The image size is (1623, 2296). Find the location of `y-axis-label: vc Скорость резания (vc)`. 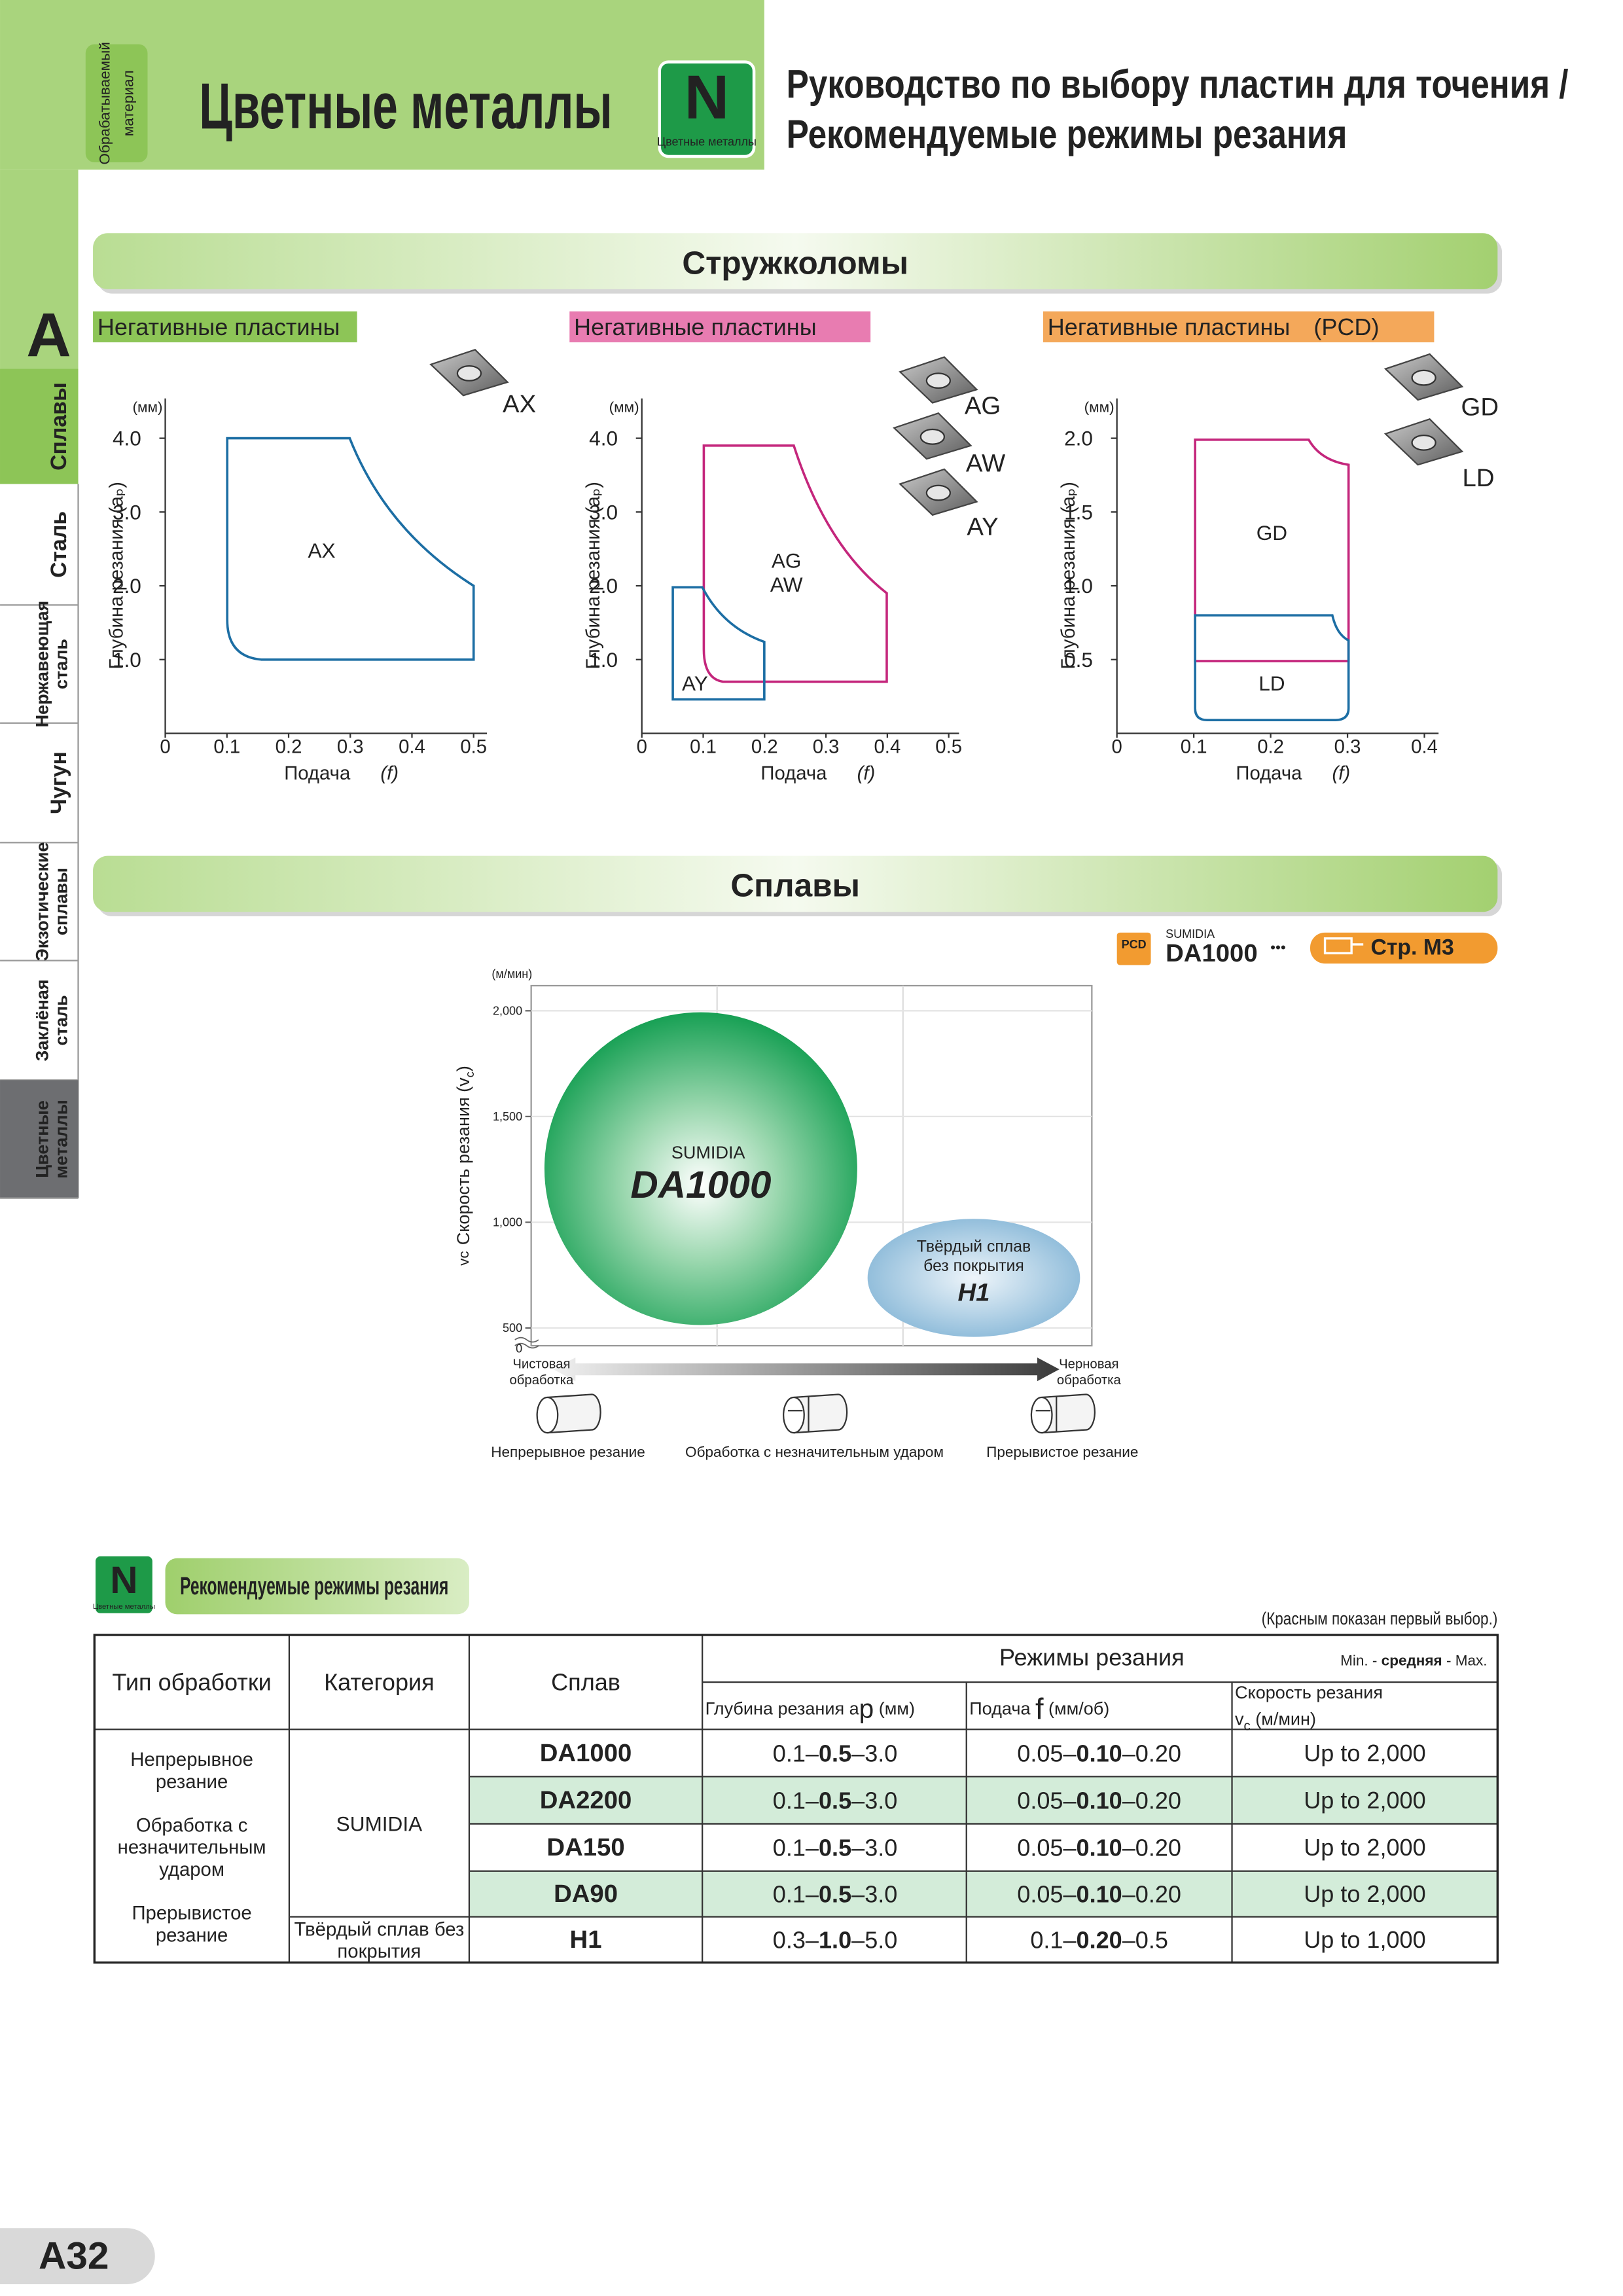

y-axis-label: vc Скорость резания (vc) is located at coordinates (465, 1166).